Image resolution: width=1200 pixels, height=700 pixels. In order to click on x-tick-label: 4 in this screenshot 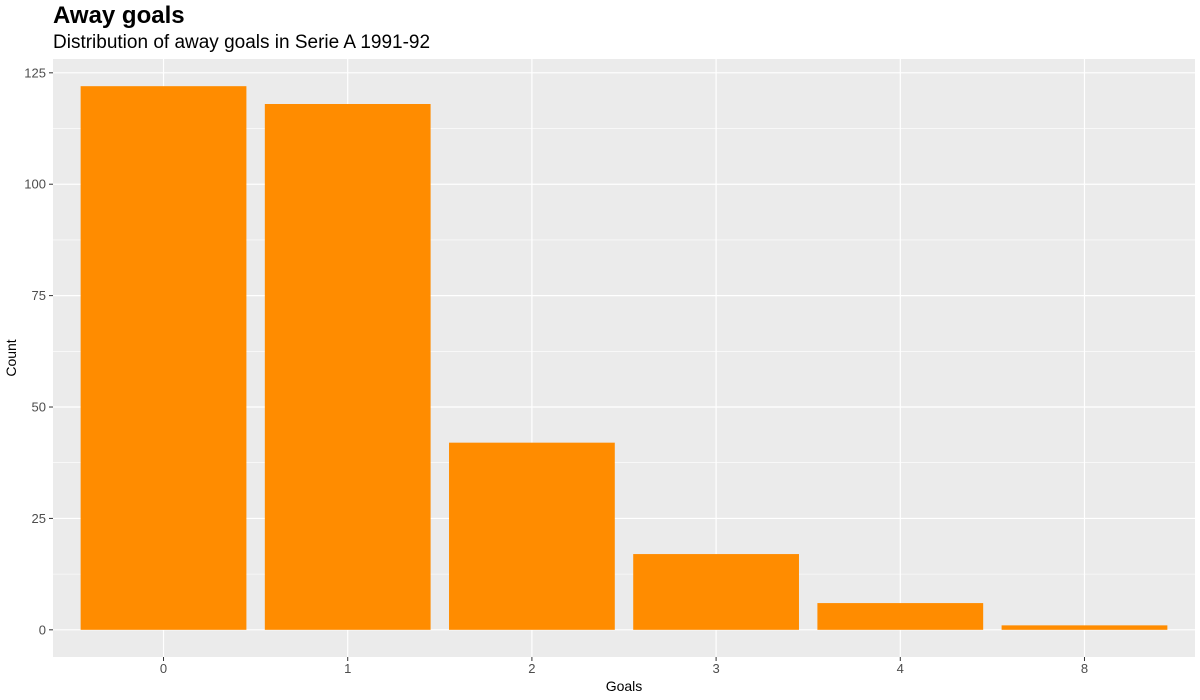, I will do `click(900, 668)`.